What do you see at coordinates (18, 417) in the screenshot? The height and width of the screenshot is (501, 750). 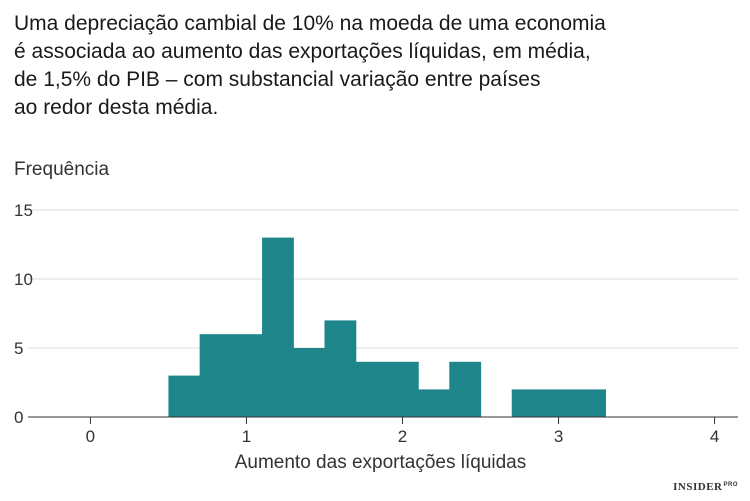 I see `y-tick-label-0: 0` at bounding box center [18, 417].